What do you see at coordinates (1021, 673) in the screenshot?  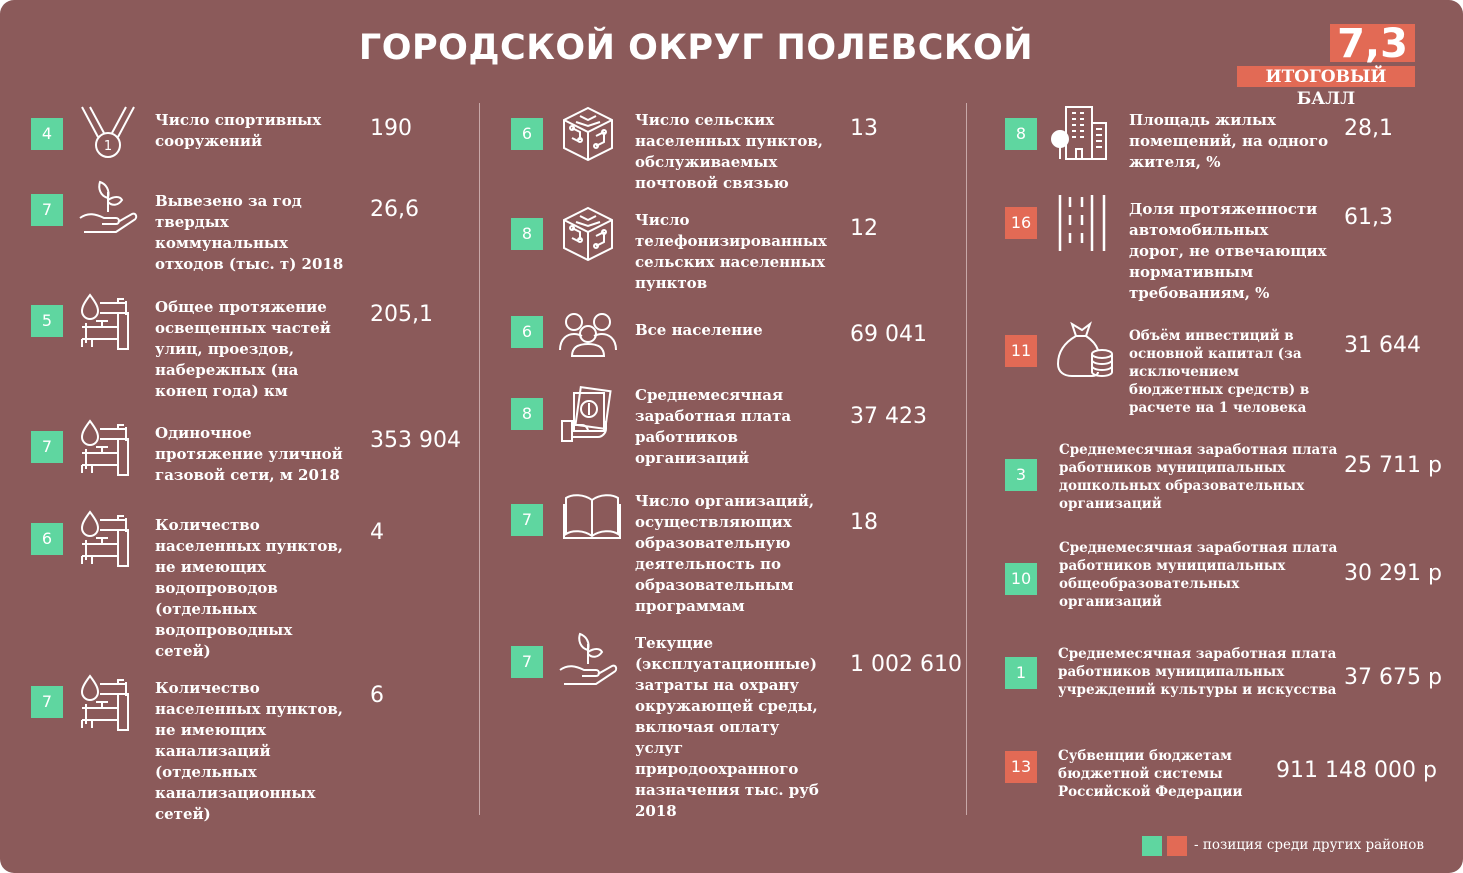 I see `rank-badge: 1` at bounding box center [1021, 673].